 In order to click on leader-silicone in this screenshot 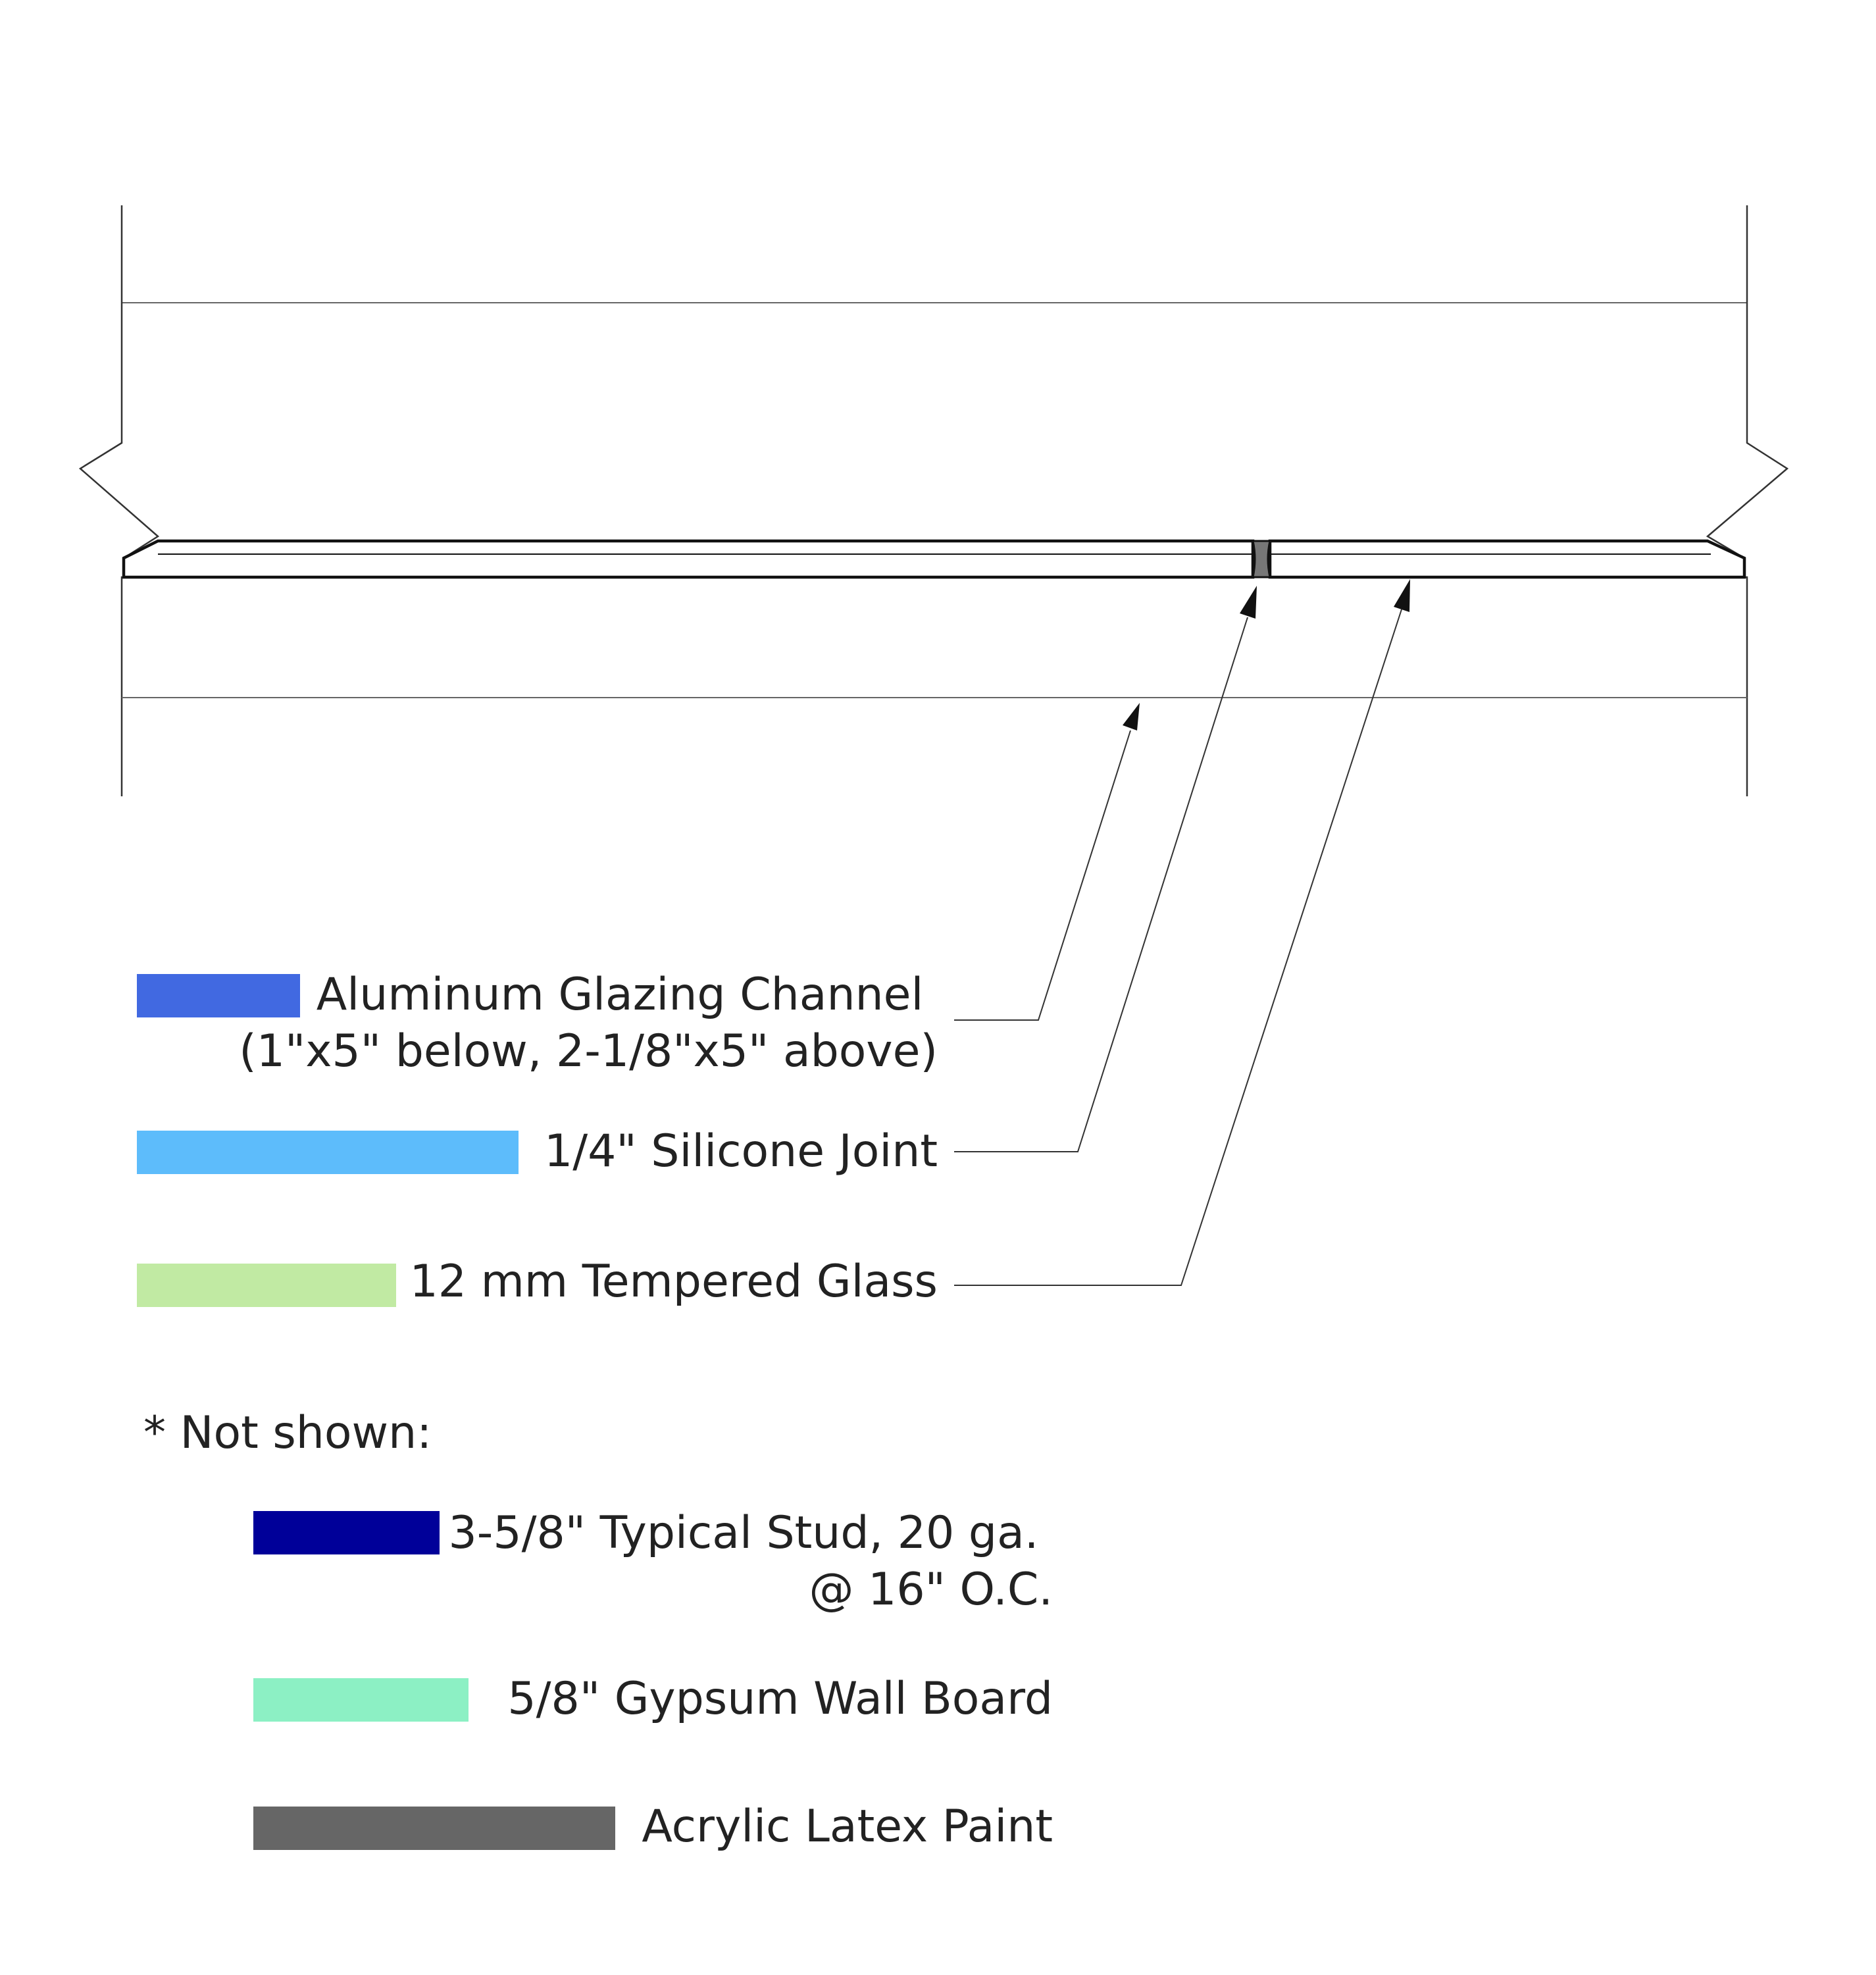, I will do `click(1101, 884)`.